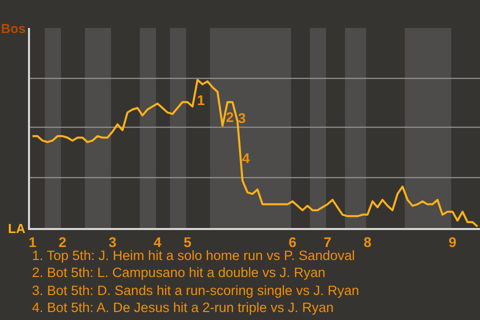 The width and height of the screenshot is (480, 320). What do you see at coordinates (62, 242) in the screenshot?
I see `x-tick-label: 2` at bounding box center [62, 242].